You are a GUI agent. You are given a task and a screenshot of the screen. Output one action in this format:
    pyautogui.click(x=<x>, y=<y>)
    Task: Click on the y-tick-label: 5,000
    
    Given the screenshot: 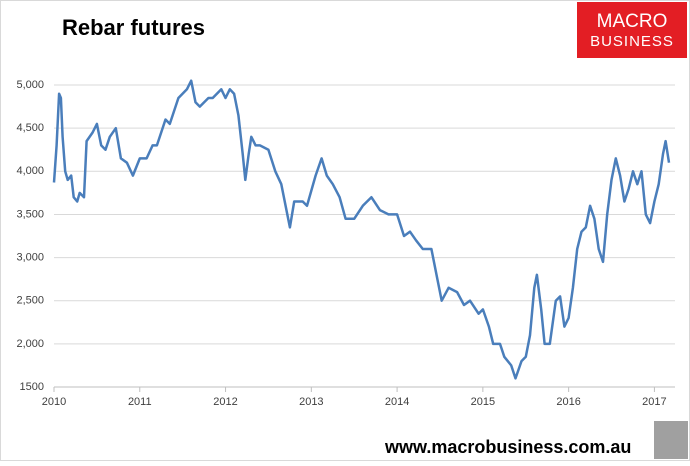 What is the action you would take?
    pyautogui.click(x=30, y=85)
    